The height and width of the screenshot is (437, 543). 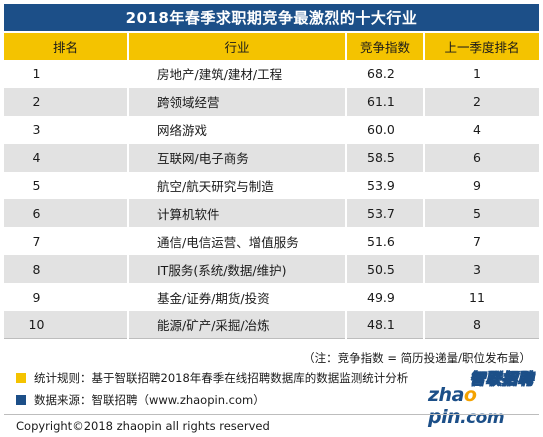 What do you see at coordinates (66, 297) in the screenshot?
I see `rank-cell: 9` at bounding box center [66, 297].